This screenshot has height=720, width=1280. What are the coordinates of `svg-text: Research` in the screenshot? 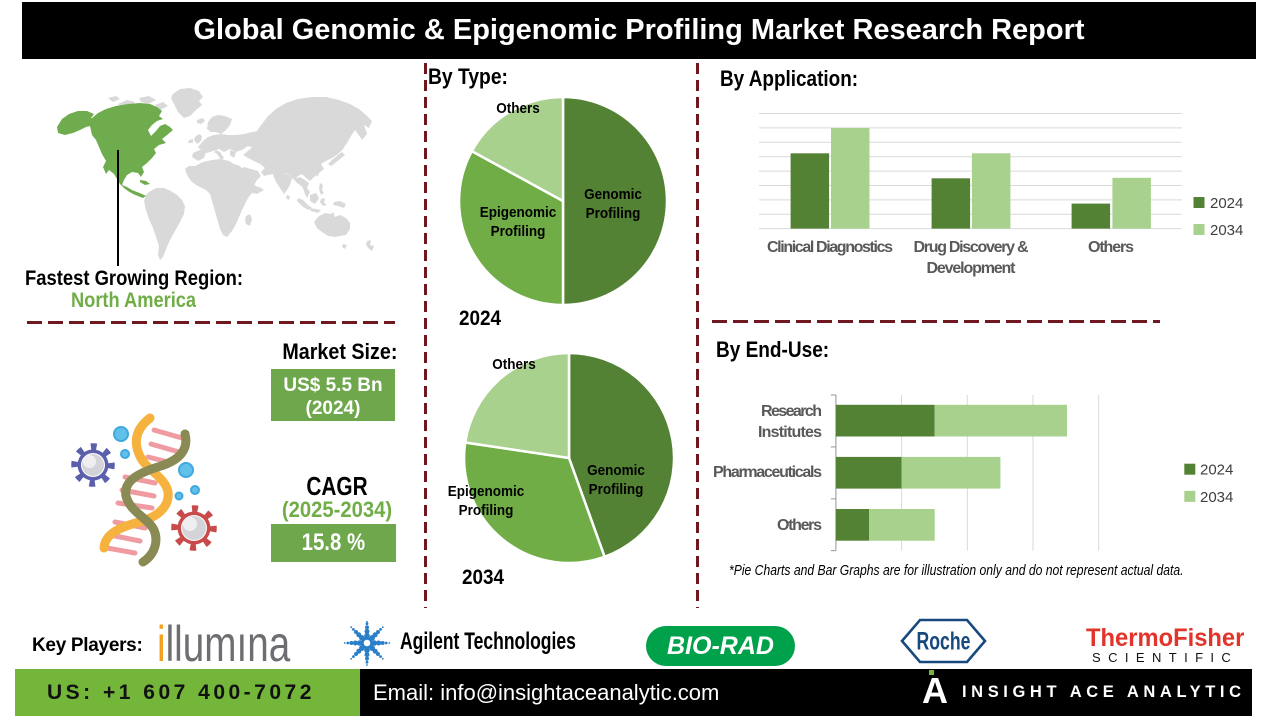 It's located at (791, 411).